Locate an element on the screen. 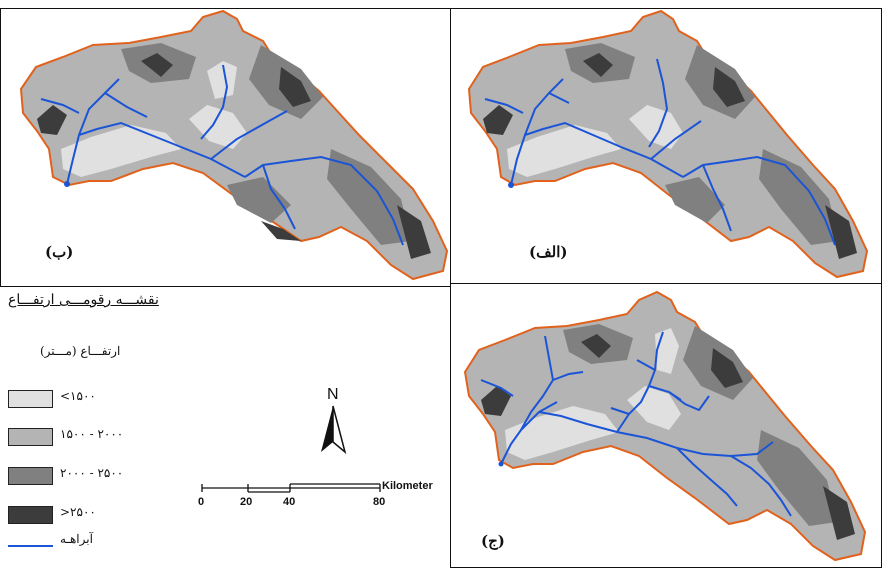  scale-tick-40: 40 is located at coordinates (289, 502).